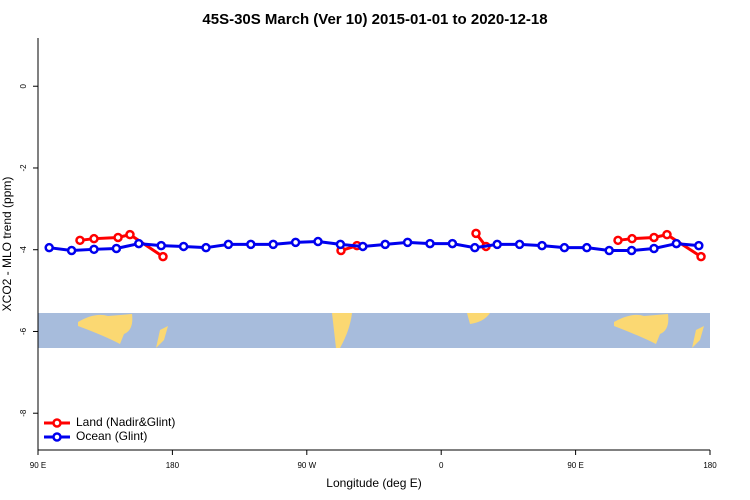  I want to click on legend-label: Land (Nadir&Glint), so click(125, 422).